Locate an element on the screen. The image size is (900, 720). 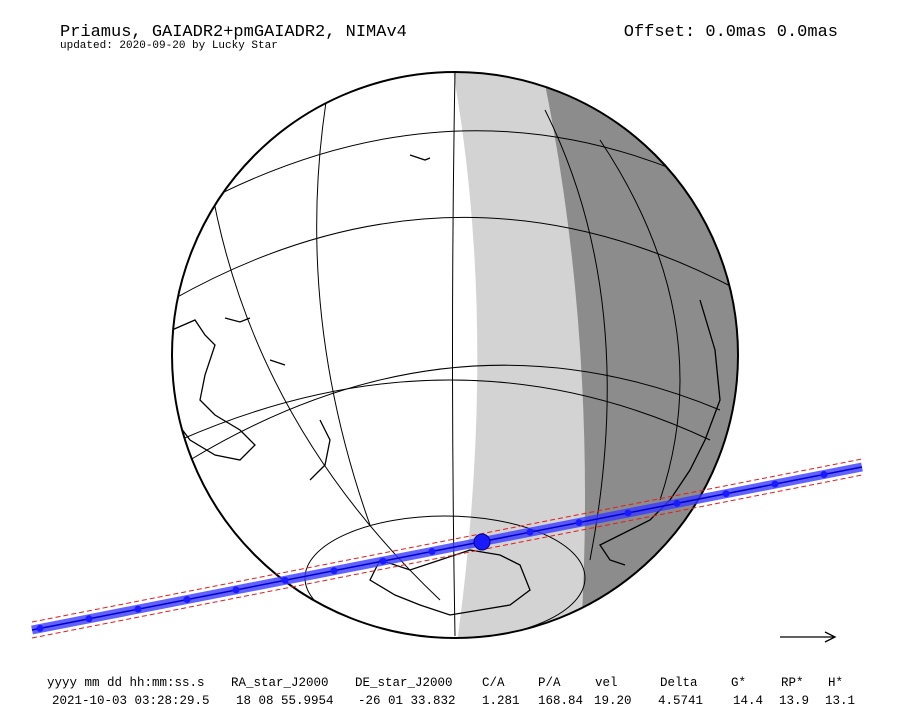
cell-value: 18 08 55.9954 is located at coordinates (285, 701).